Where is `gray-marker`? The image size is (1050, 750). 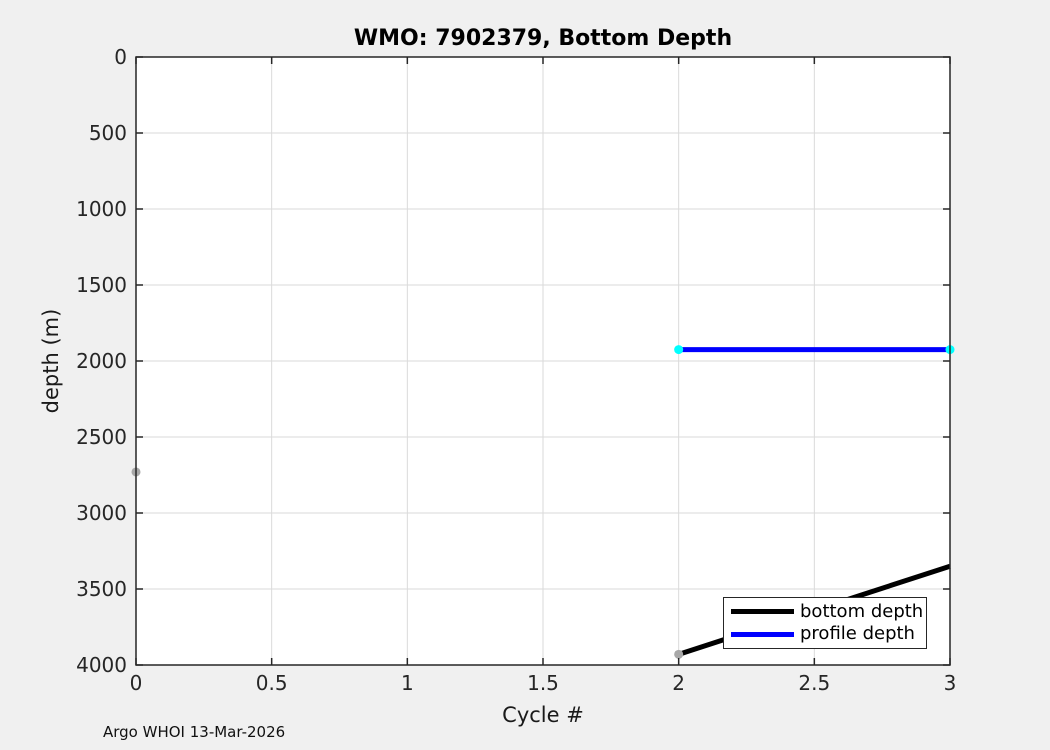 gray-marker is located at coordinates (679, 654).